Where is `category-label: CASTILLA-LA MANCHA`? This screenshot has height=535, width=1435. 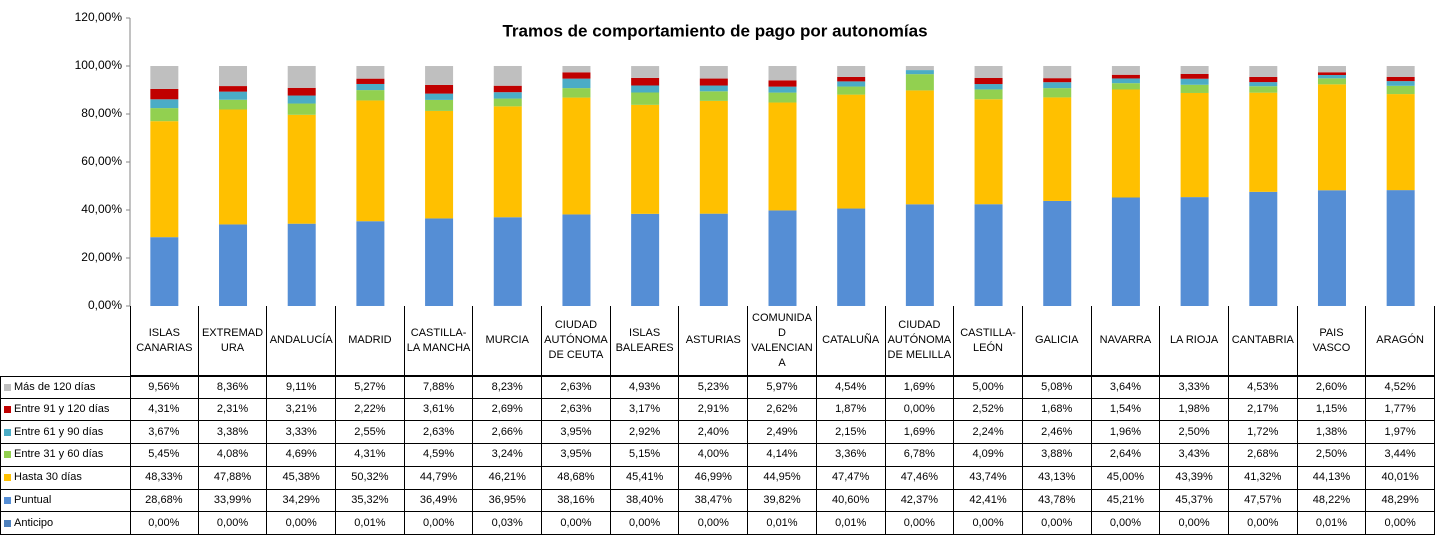
category-label: CASTILLA-LA MANCHA is located at coordinates (439, 341).